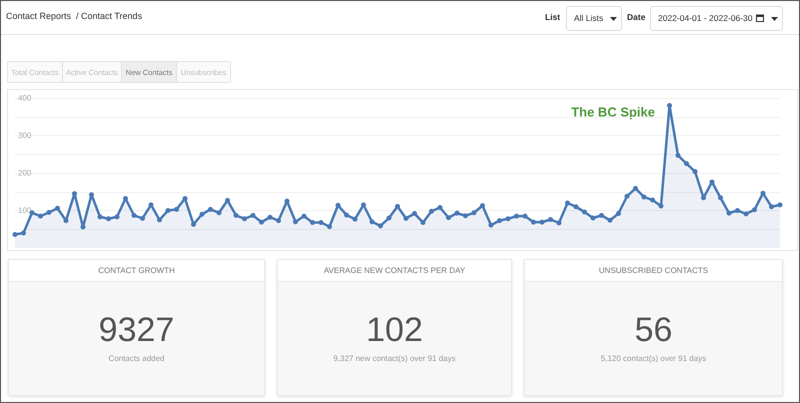  What do you see at coordinates (654, 330) in the screenshot?
I see `text: 56` at bounding box center [654, 330].